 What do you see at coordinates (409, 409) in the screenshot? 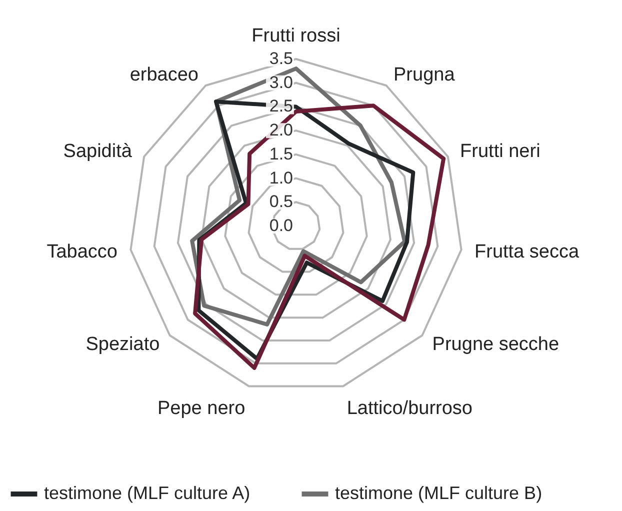
I see `spoke-label: Lattico/burroso` at bounding box center [409, 409].